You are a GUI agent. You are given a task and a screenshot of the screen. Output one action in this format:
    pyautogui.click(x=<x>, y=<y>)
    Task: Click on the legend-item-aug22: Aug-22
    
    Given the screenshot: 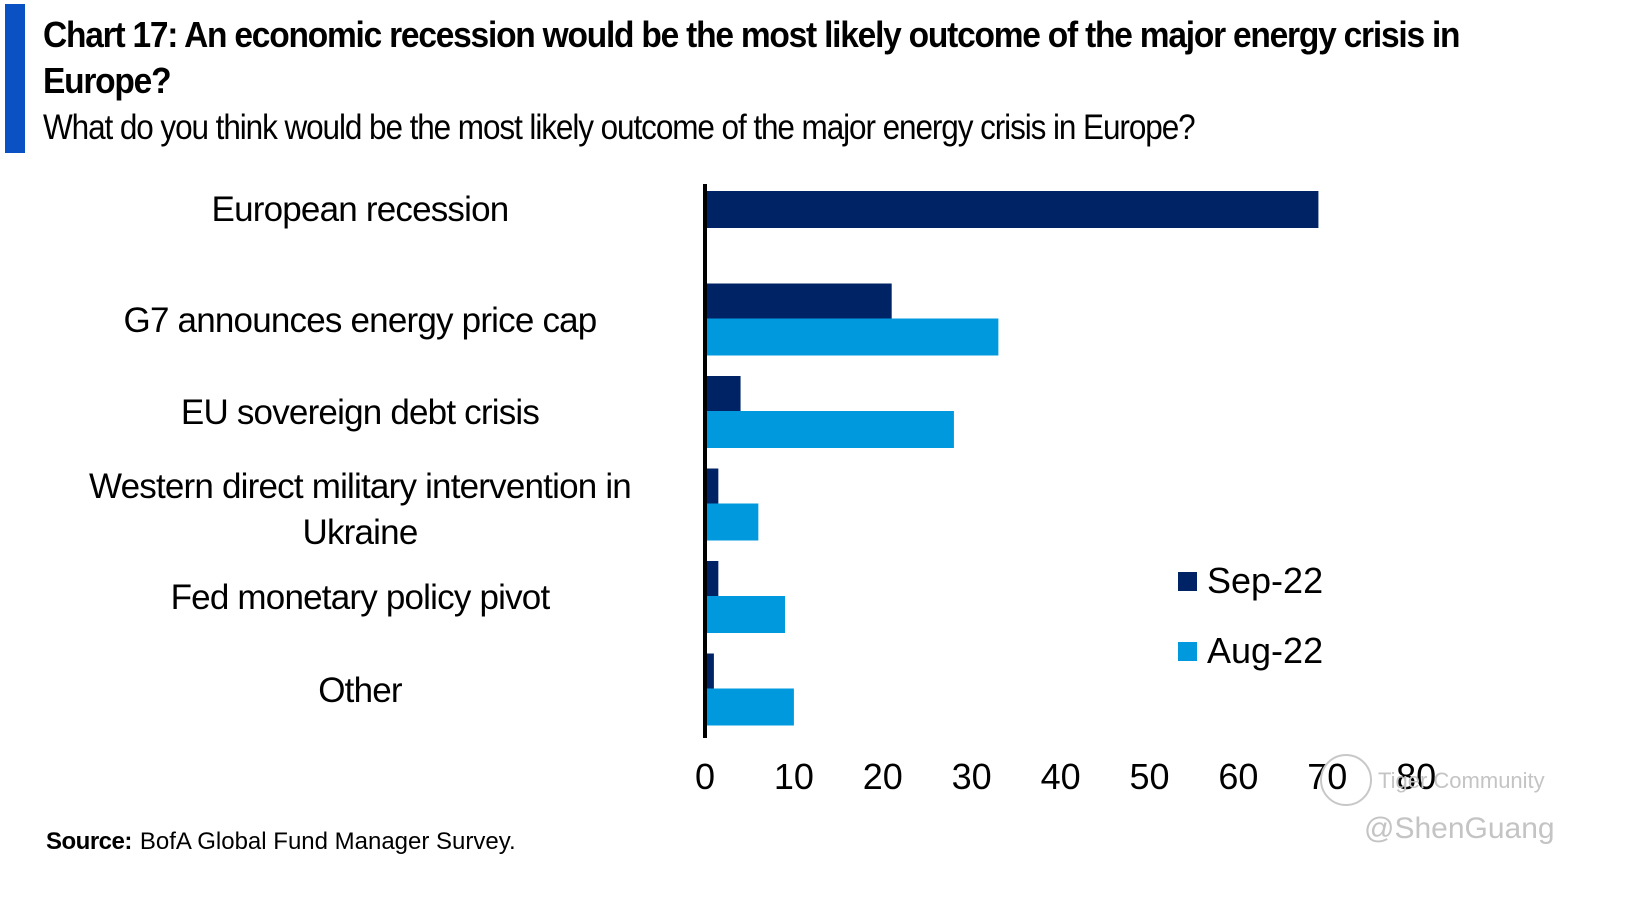 What is the action you would take?
    pyautogui.click(x=1250, y=651)
    